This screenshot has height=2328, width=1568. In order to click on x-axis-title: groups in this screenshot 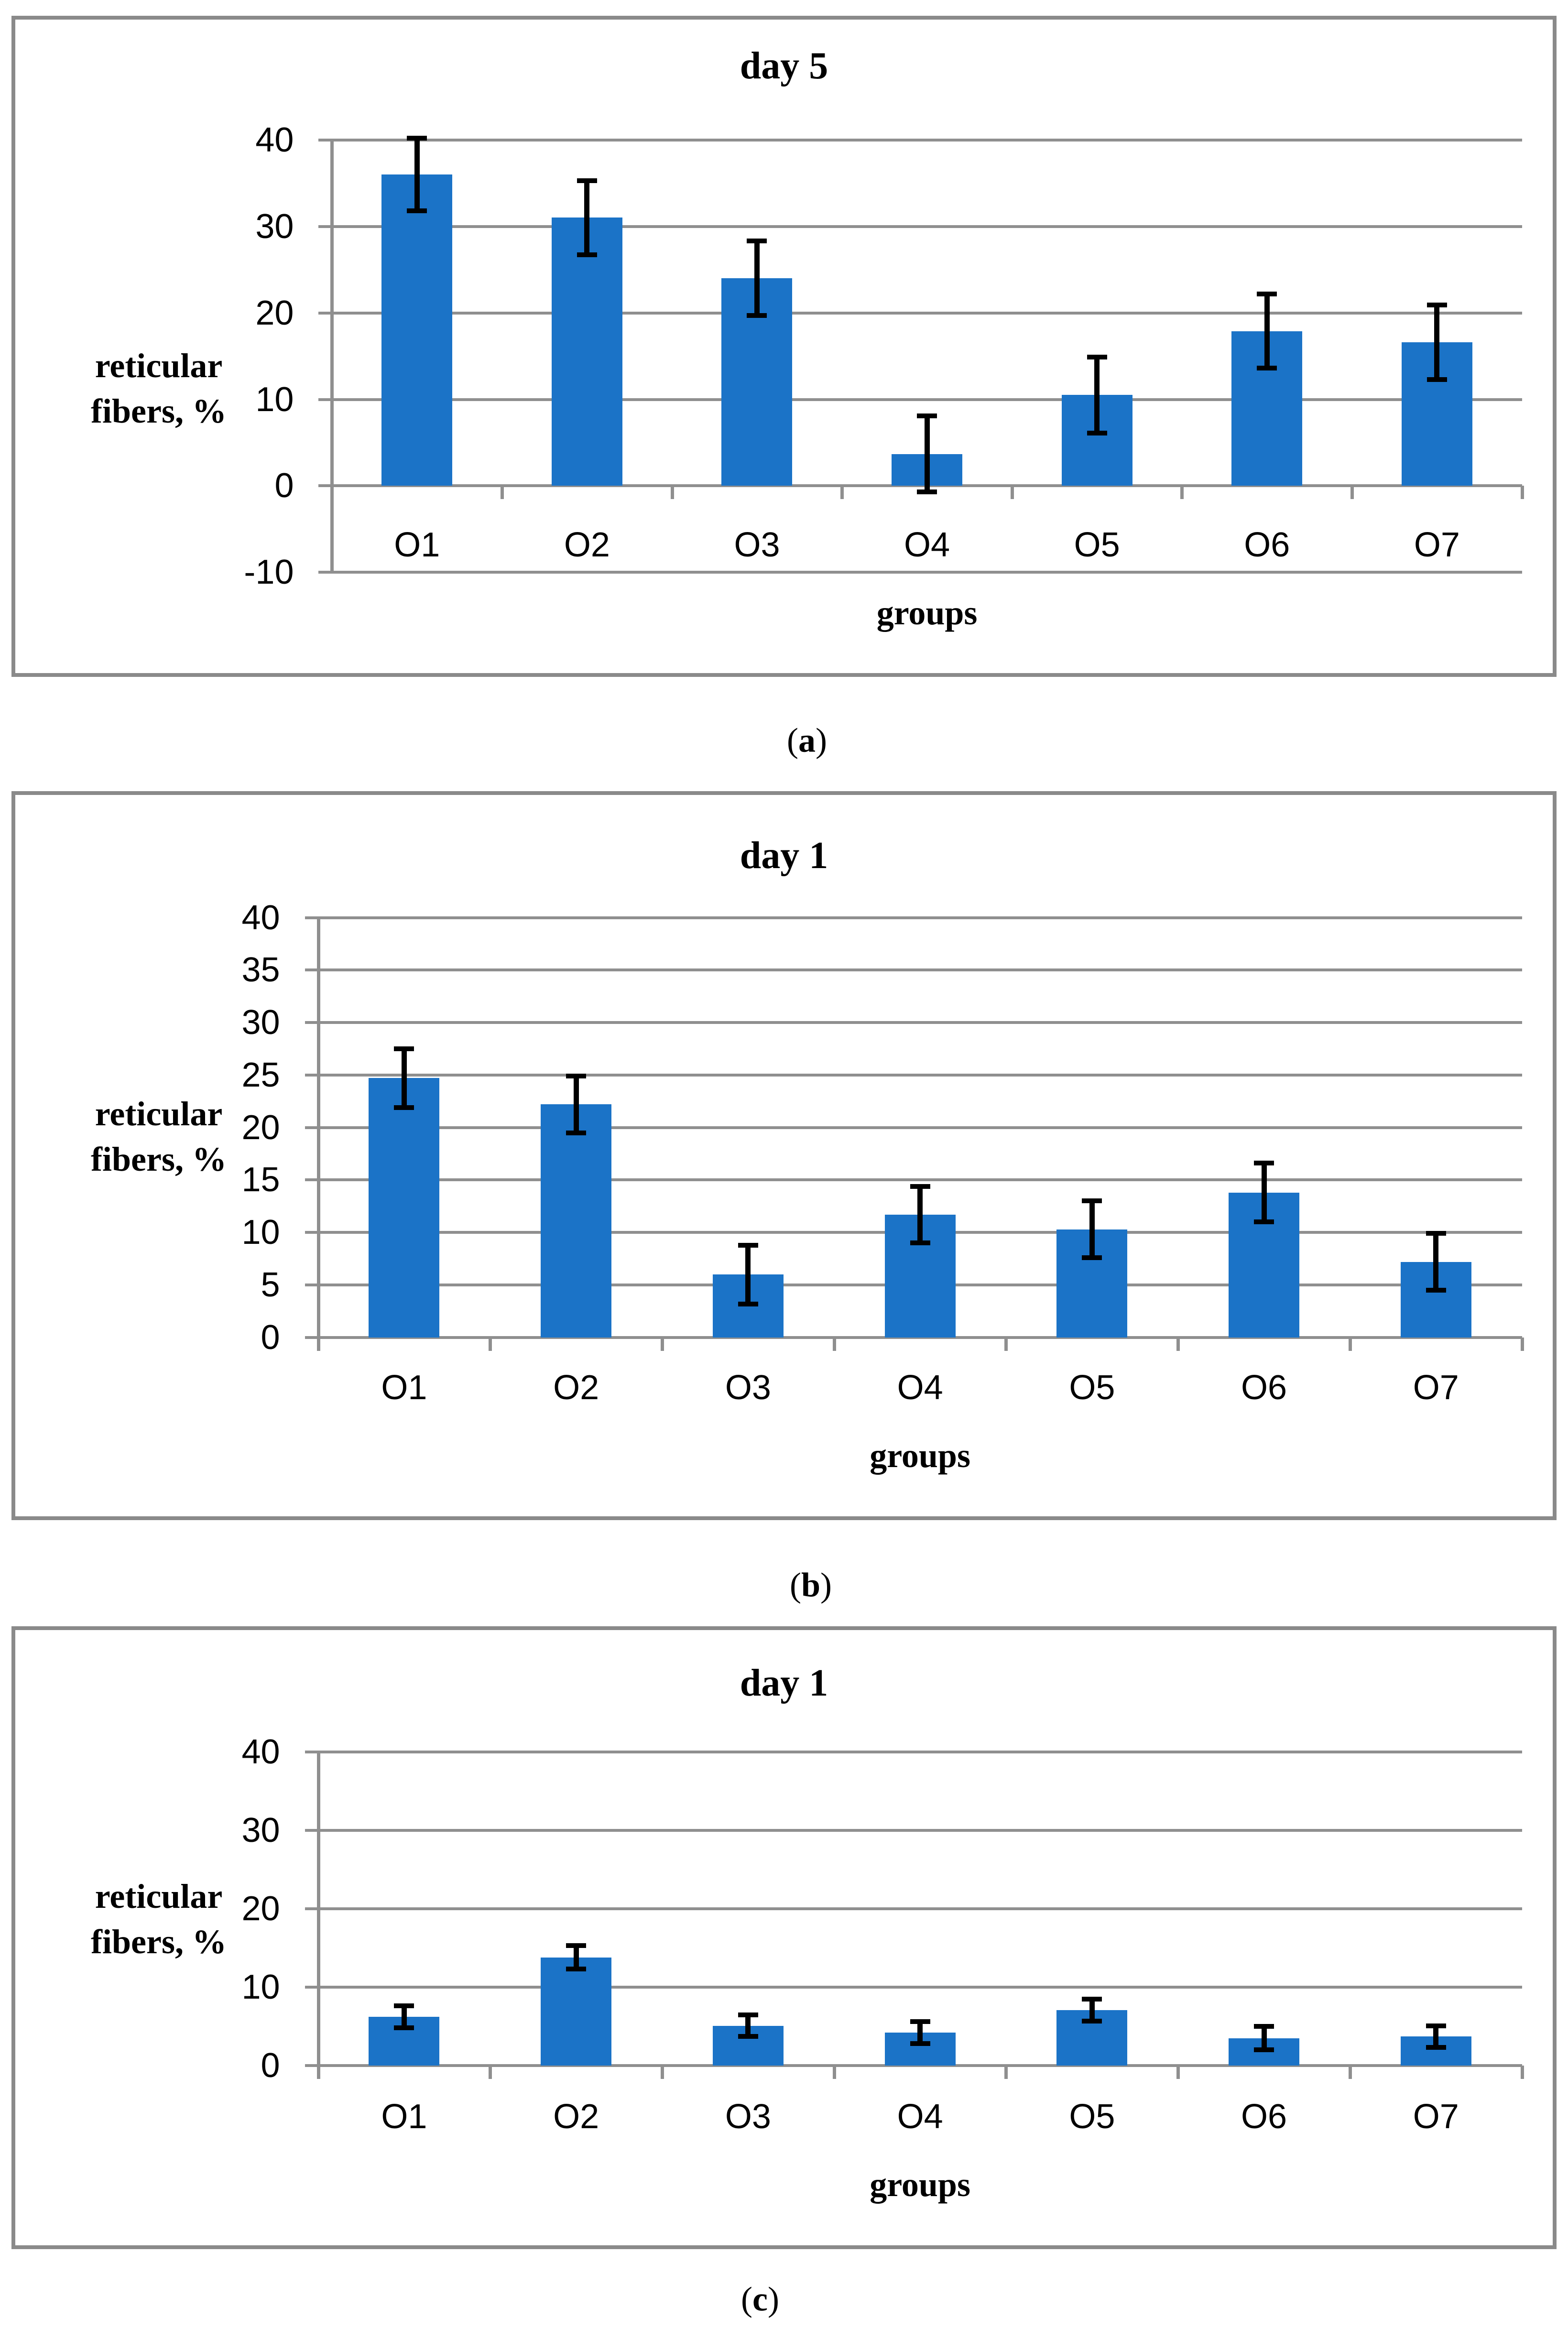, I will do `click(920, 1455)`.